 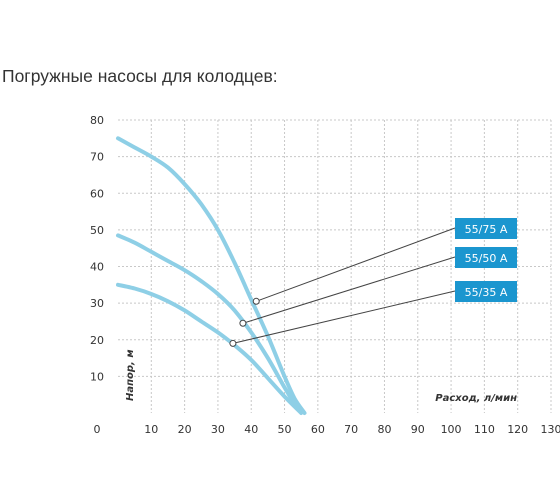 I want to click on badge-label-55-50-A: 55/50 A, so click(x=486, y=258).